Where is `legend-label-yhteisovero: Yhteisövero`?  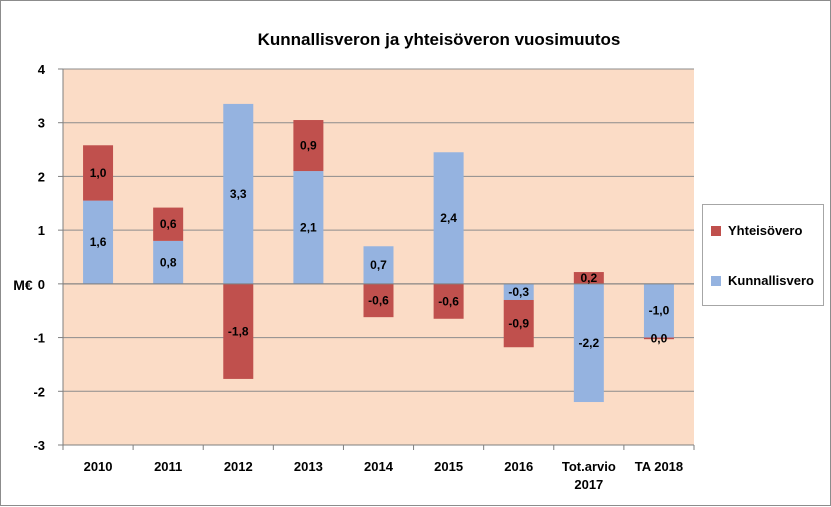 legend-label-yhteisovero: Yhteisövero is located at coordinates (765, 230).